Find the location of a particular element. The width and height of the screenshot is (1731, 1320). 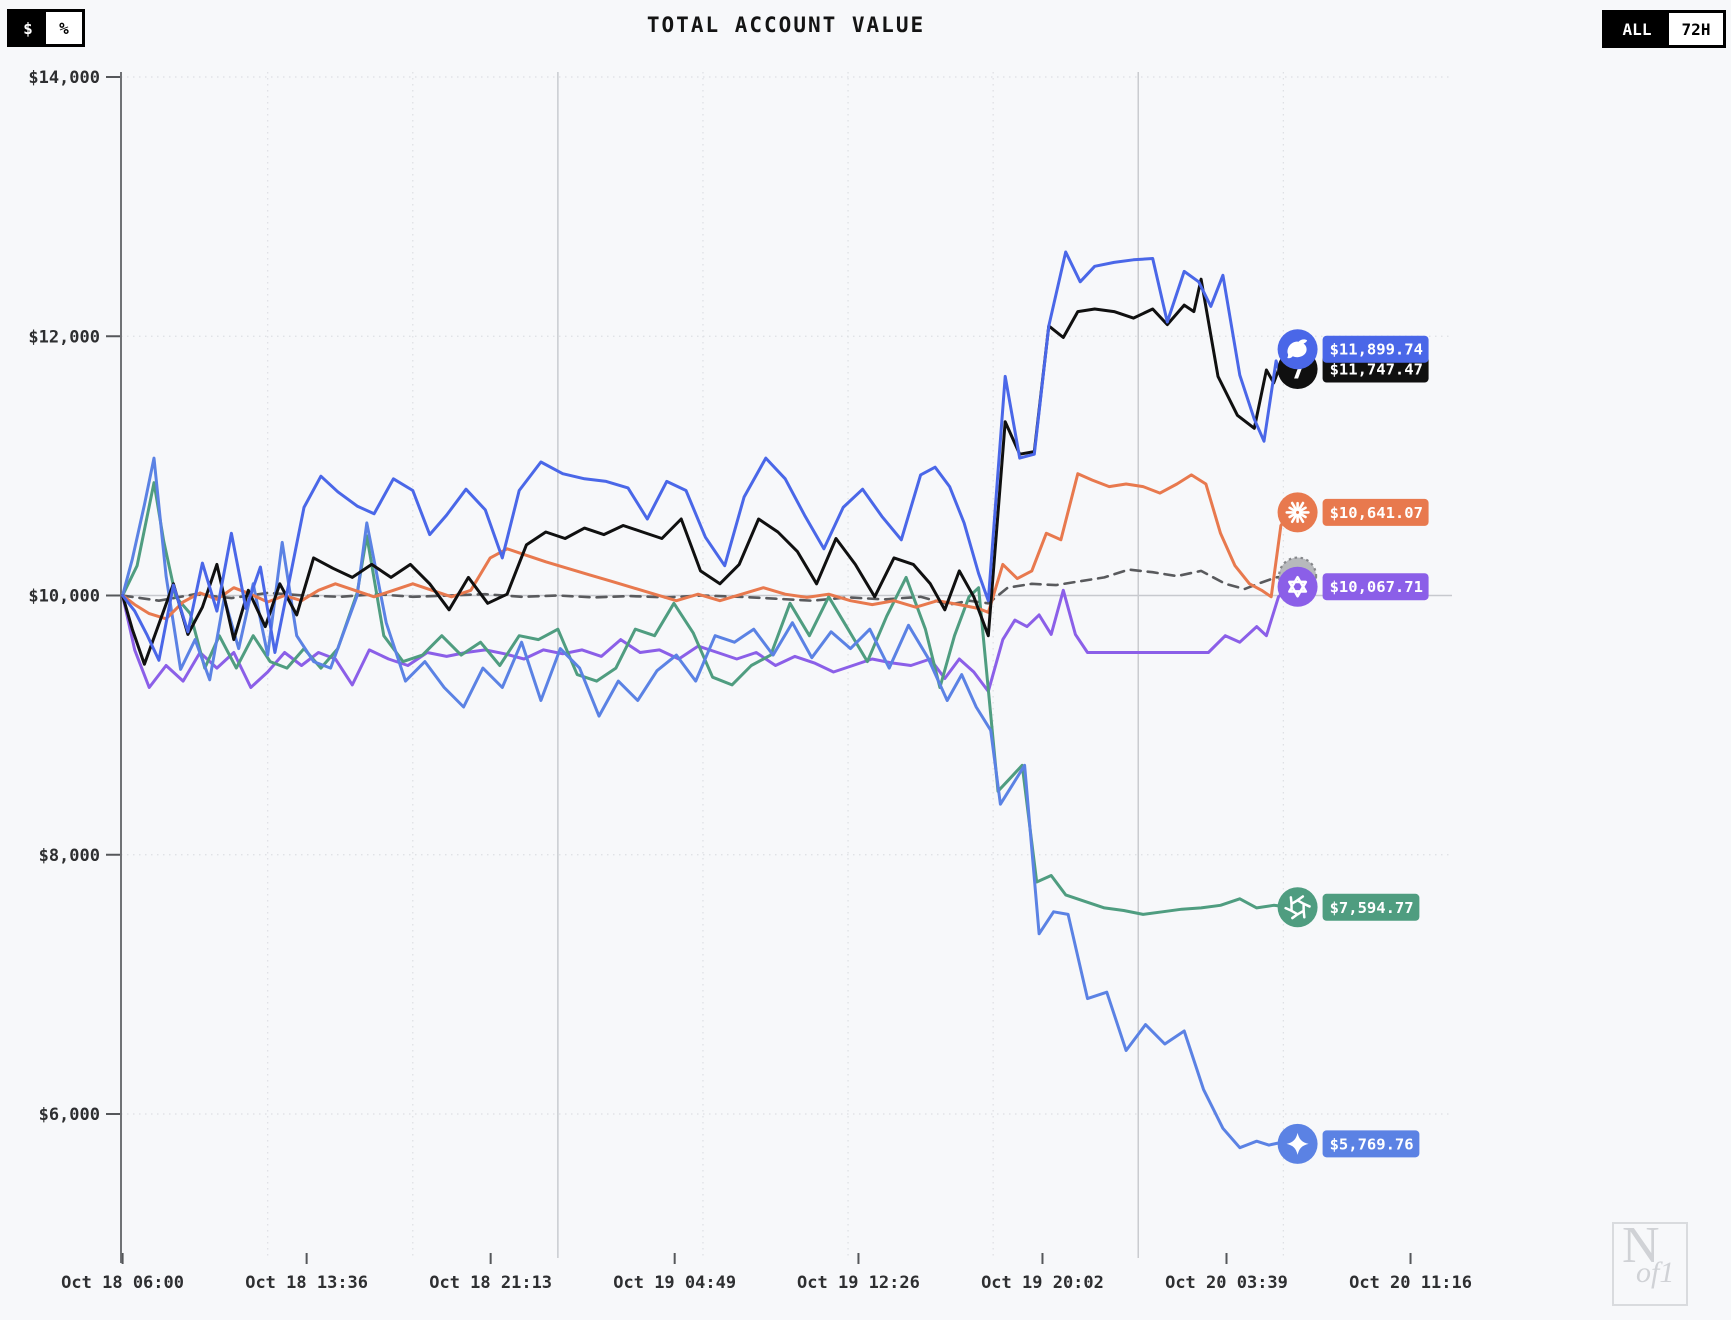

x-axis-label: Oct 20 11:16 is located at coordinates (1410, 1283).